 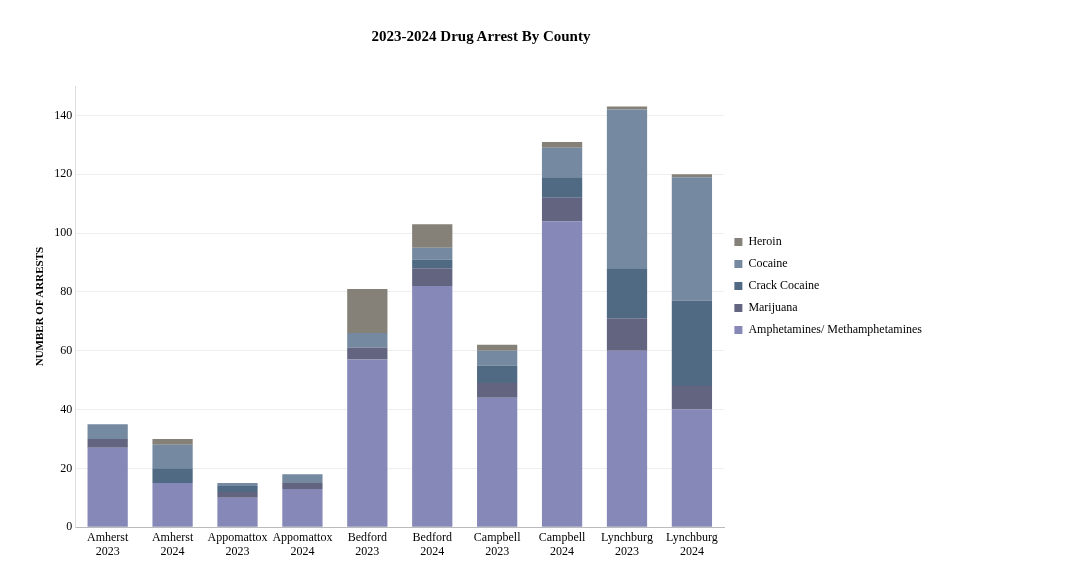 I want to click on legend-label: Crack Cocaine, so click(x=784, y=285).